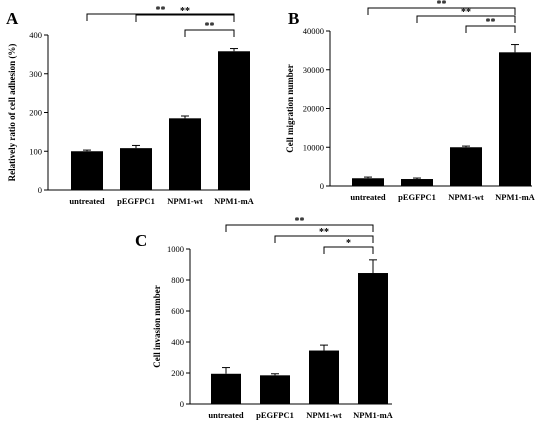  I want to click on panel-letter: B, so click(293, 18).